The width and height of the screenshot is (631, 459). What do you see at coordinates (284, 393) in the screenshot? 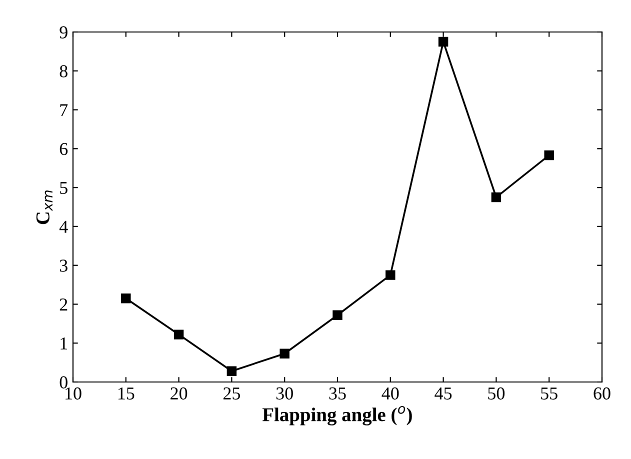
I see `x-tick-label: 30` at bounding box center [284, 393].